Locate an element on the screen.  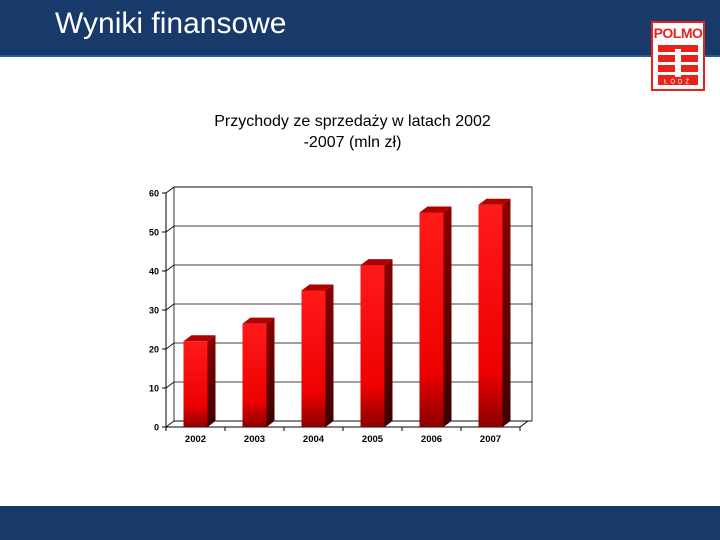
y-tick-label: 0 is located at coordinates (156, 428).